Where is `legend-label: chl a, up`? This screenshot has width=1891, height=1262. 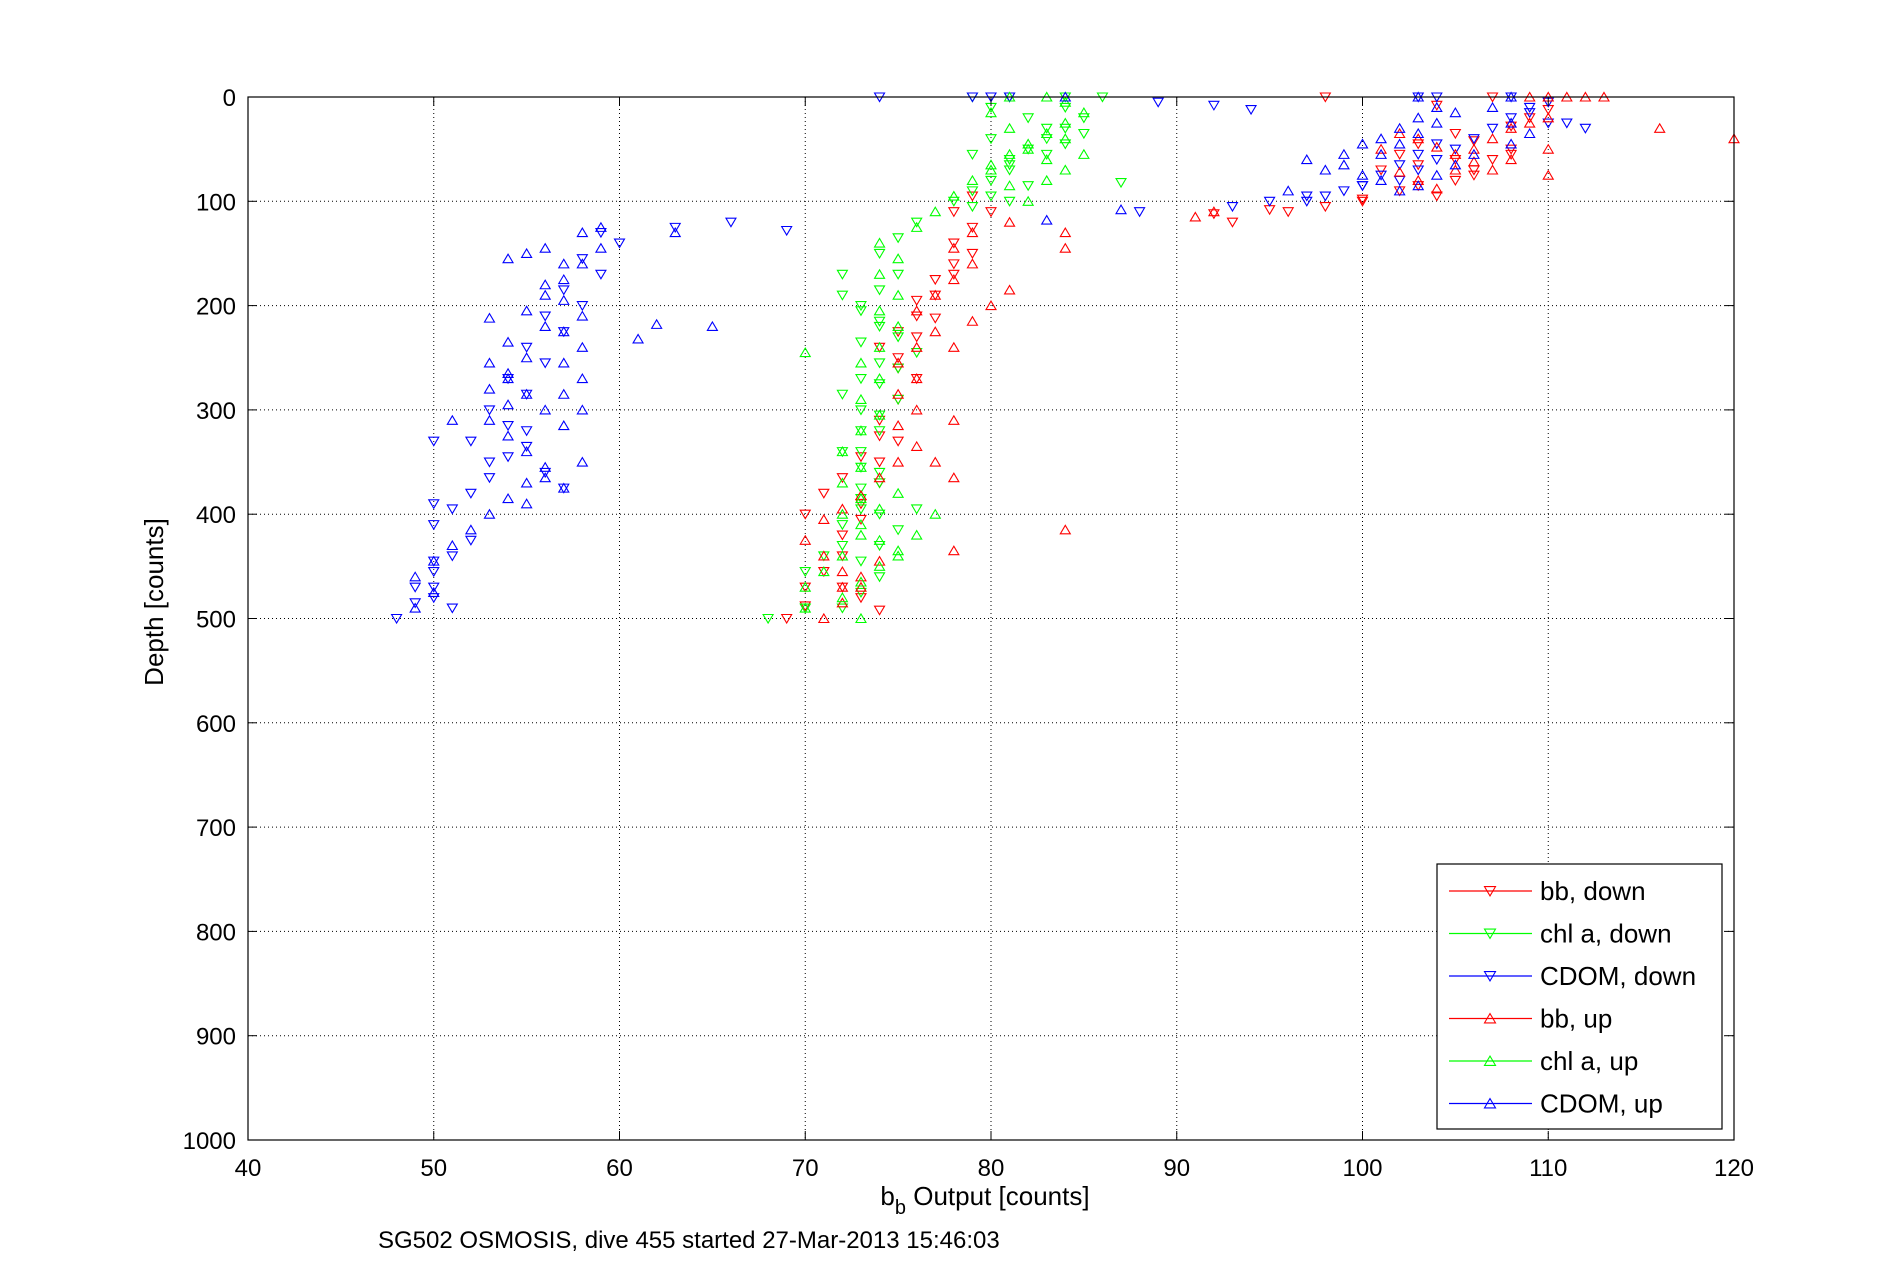 legend-label: chl a, up is located at coordinates (1589, 1061).